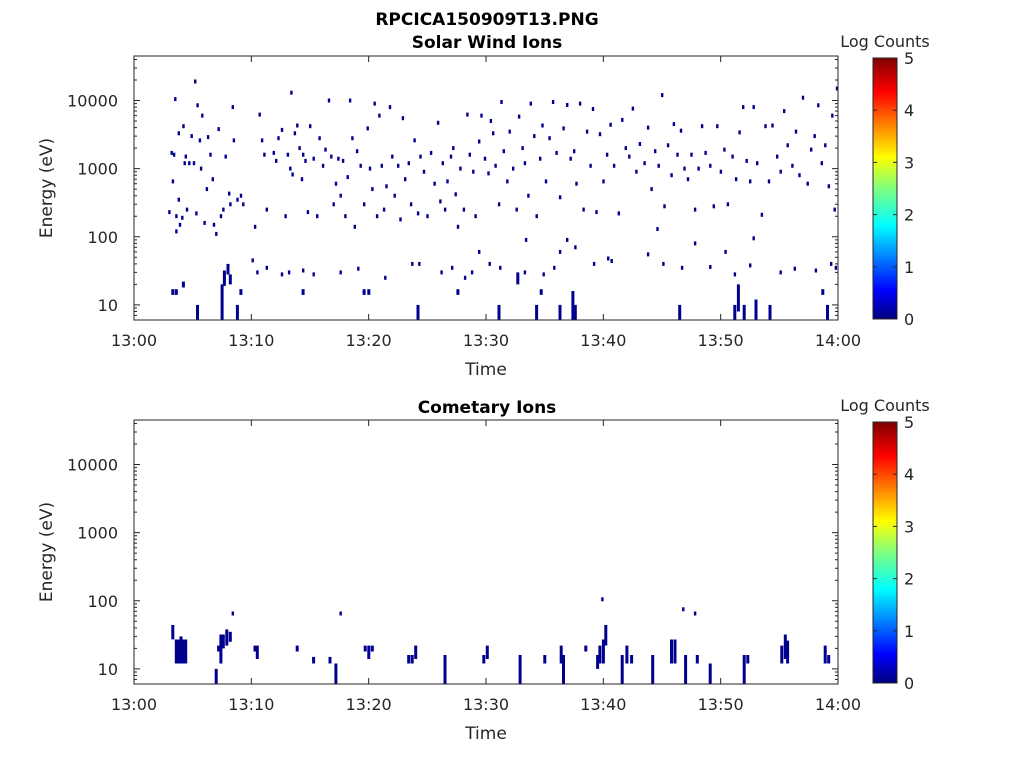 Image resolution: width=1024 pixels, height=768 pixels. I want to click on colorbar-tick-label: 1, so click(909, 631).